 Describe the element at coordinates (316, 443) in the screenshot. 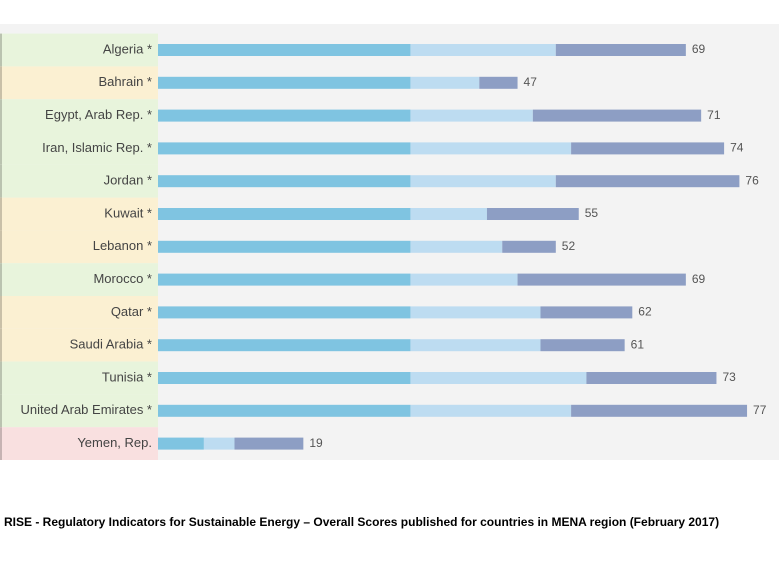

I see `total-label: 19` at that location.